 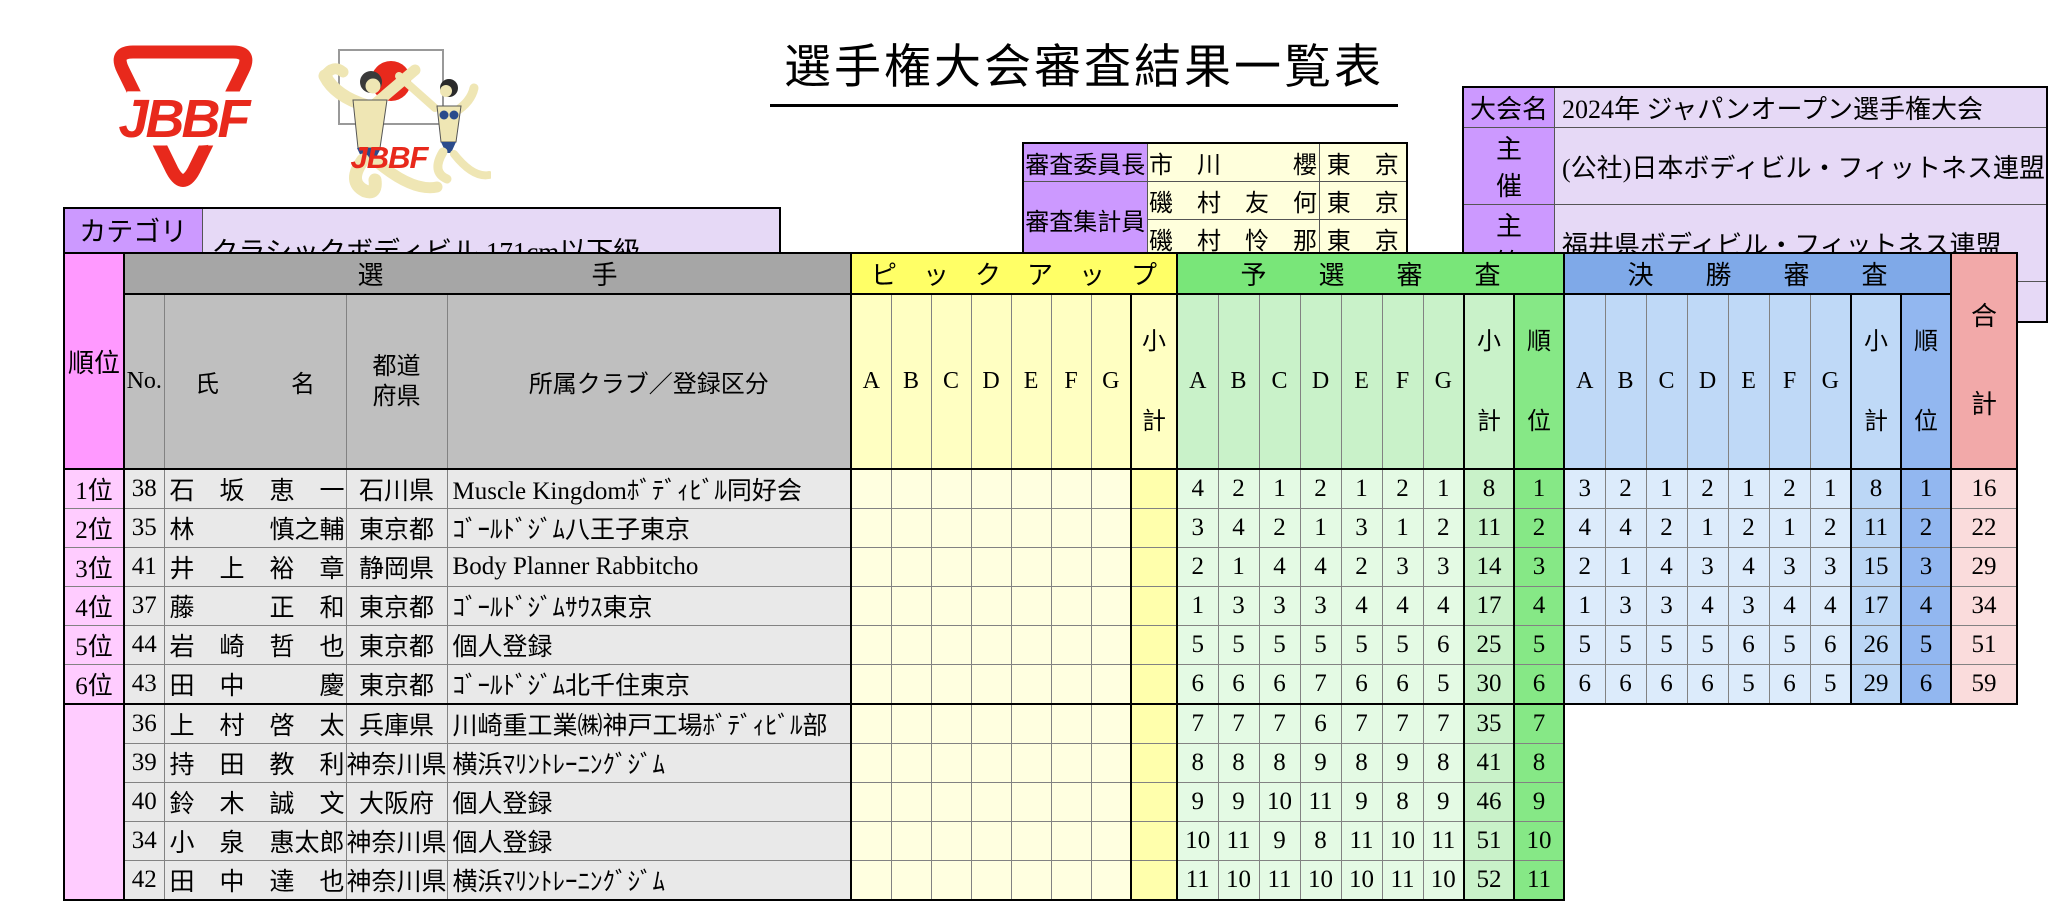 I want to click on chief-judge-region: 東 京, so click(x=1363, y=162).